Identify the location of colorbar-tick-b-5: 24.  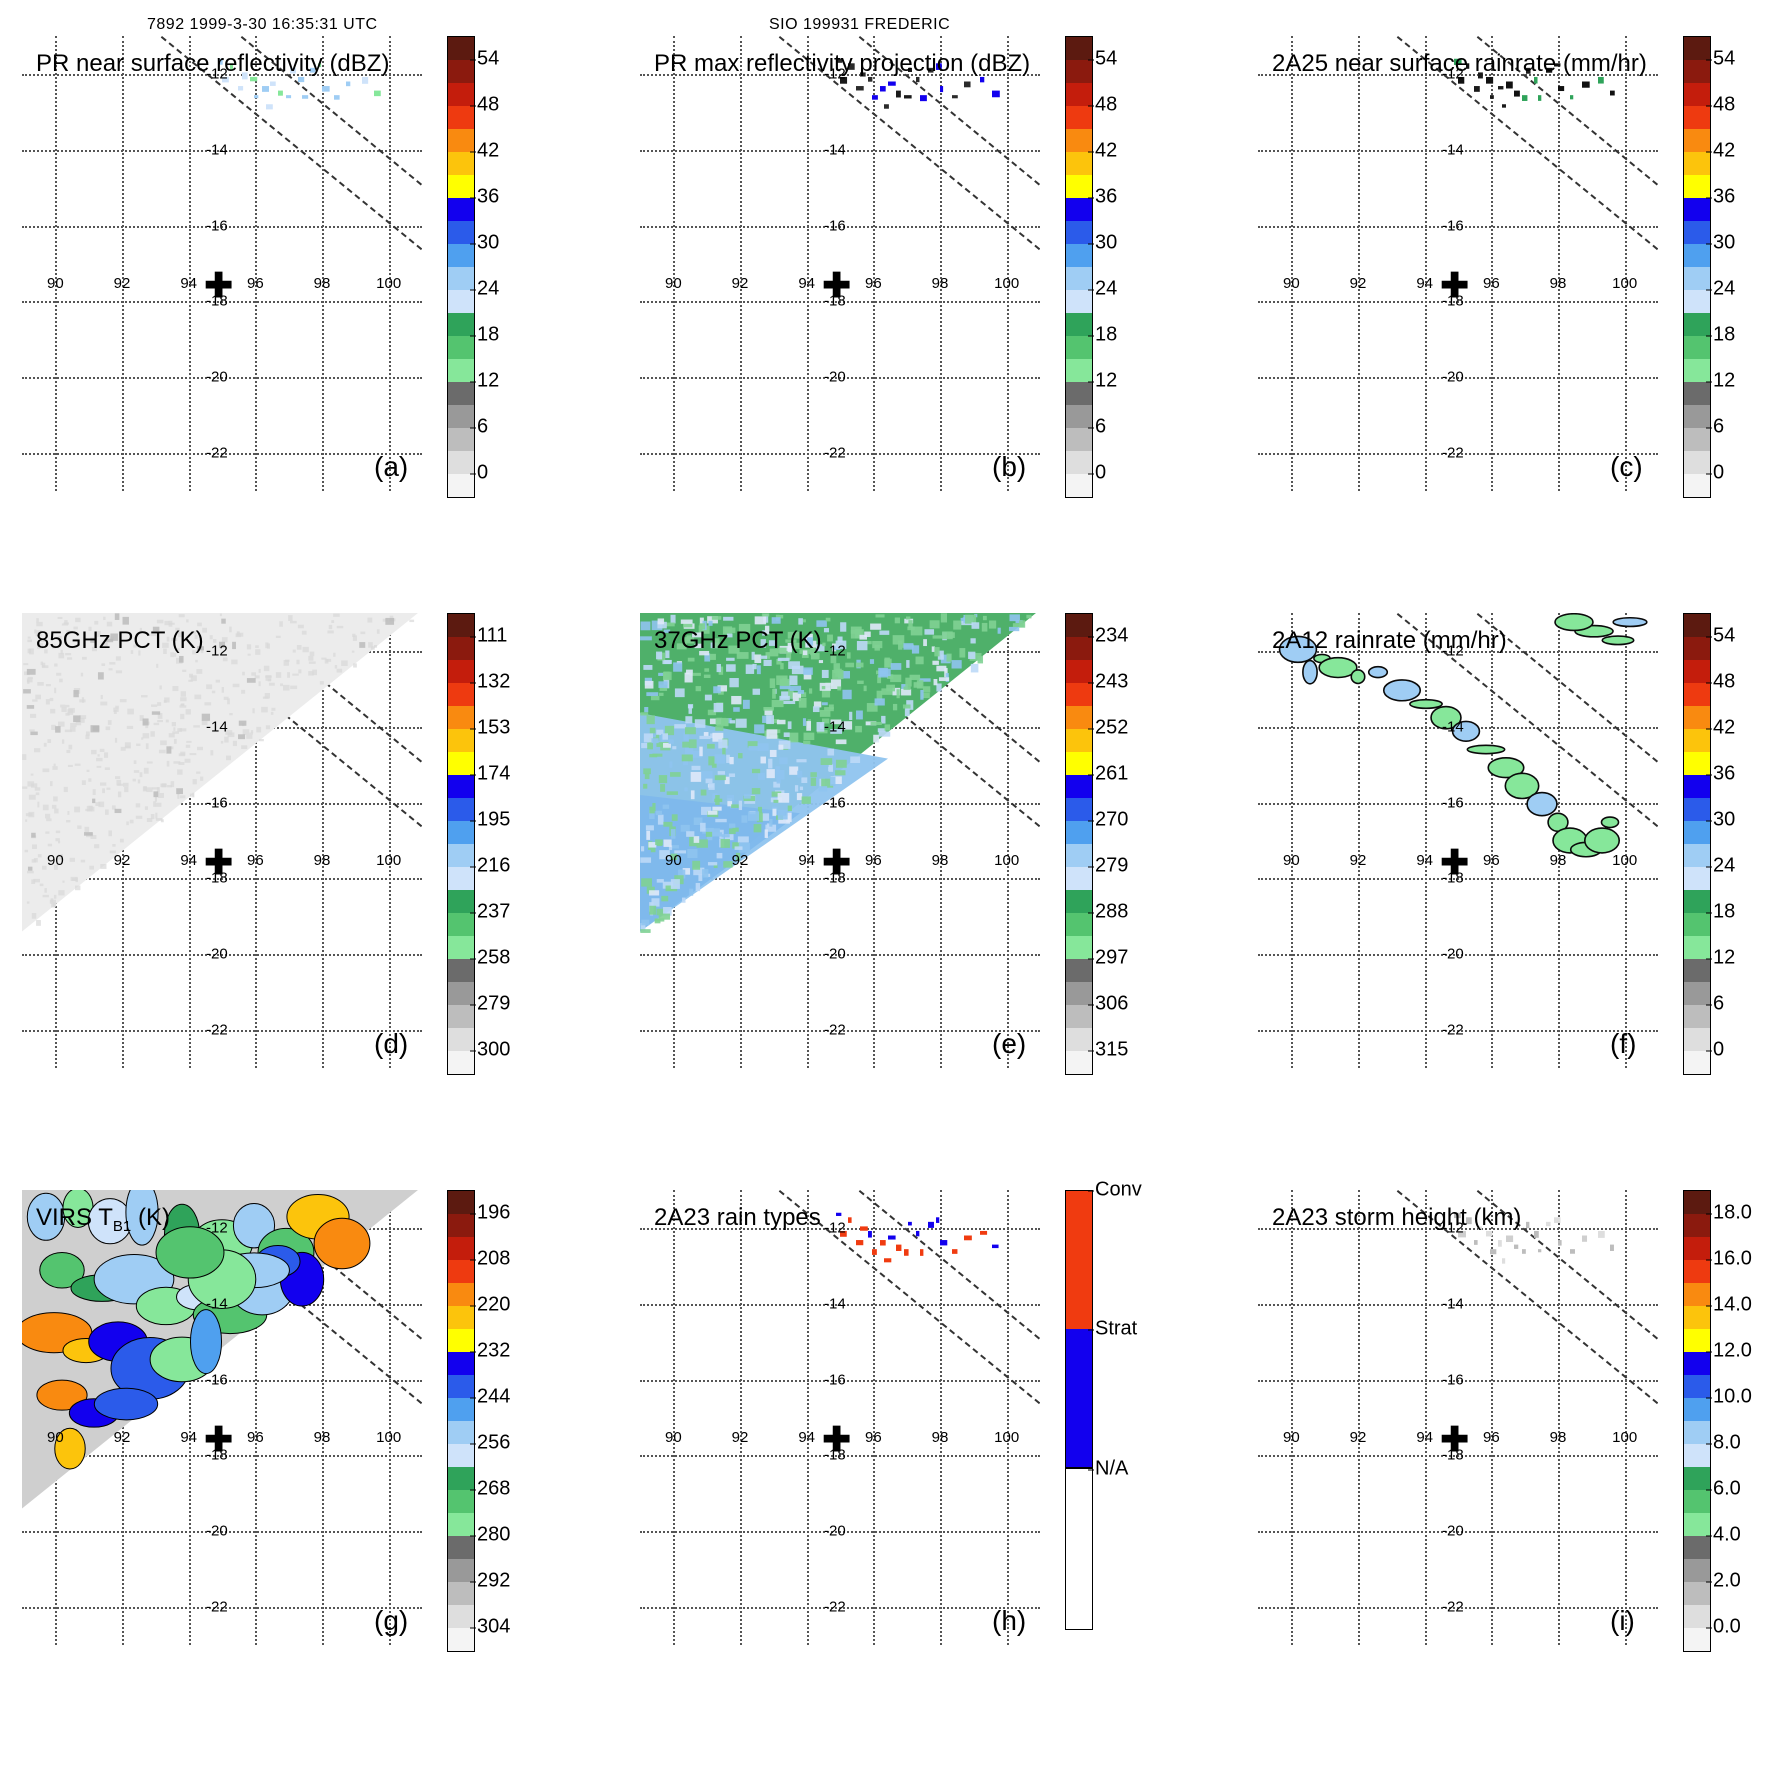
(1102, 288).